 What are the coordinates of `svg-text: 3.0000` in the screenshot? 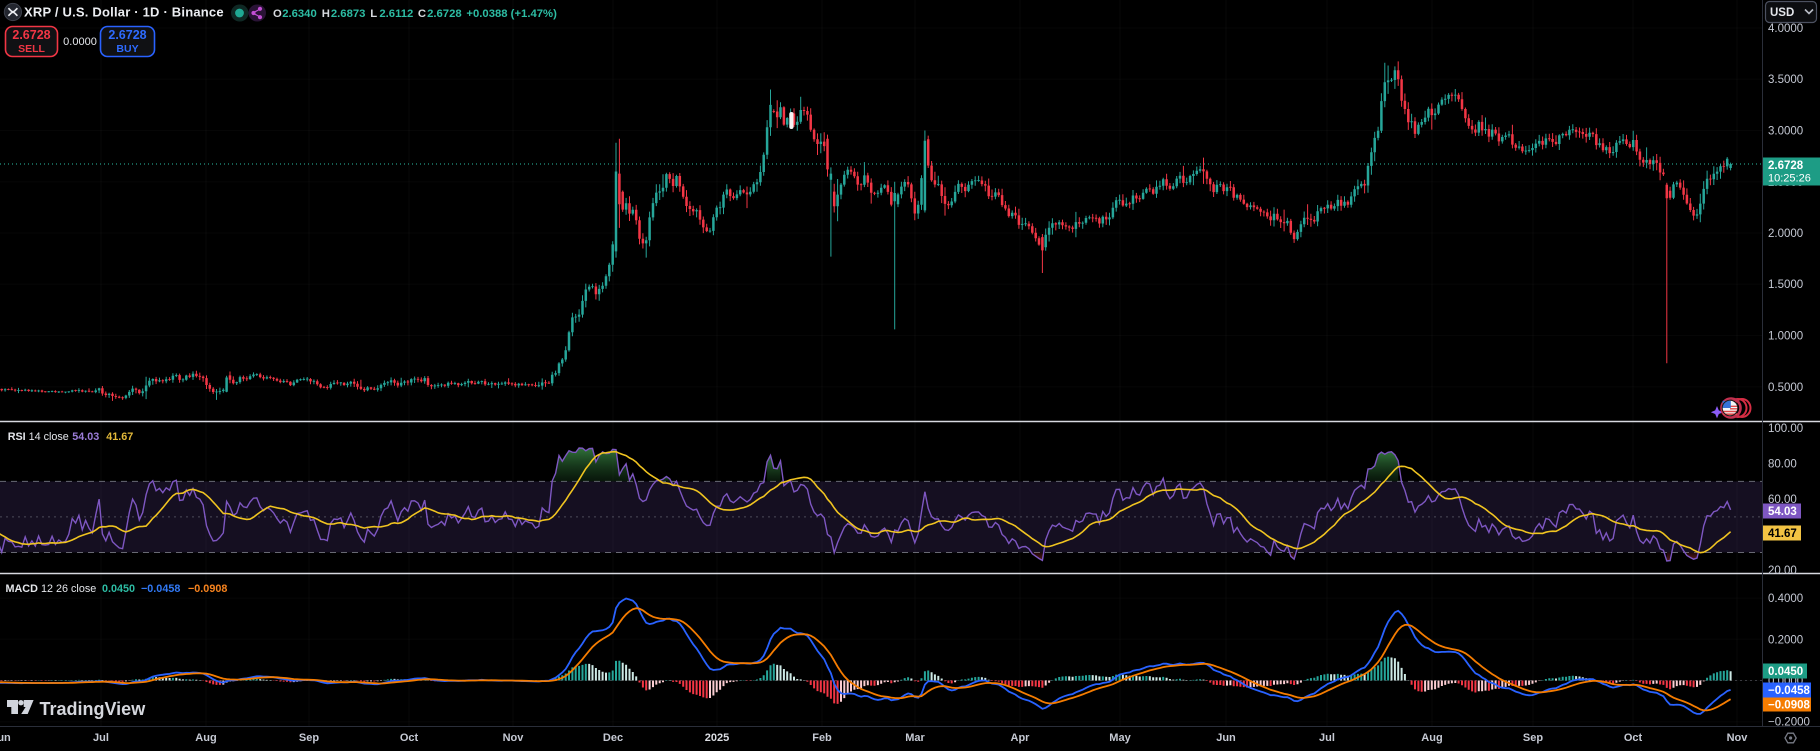 It's located at (1785, 132).